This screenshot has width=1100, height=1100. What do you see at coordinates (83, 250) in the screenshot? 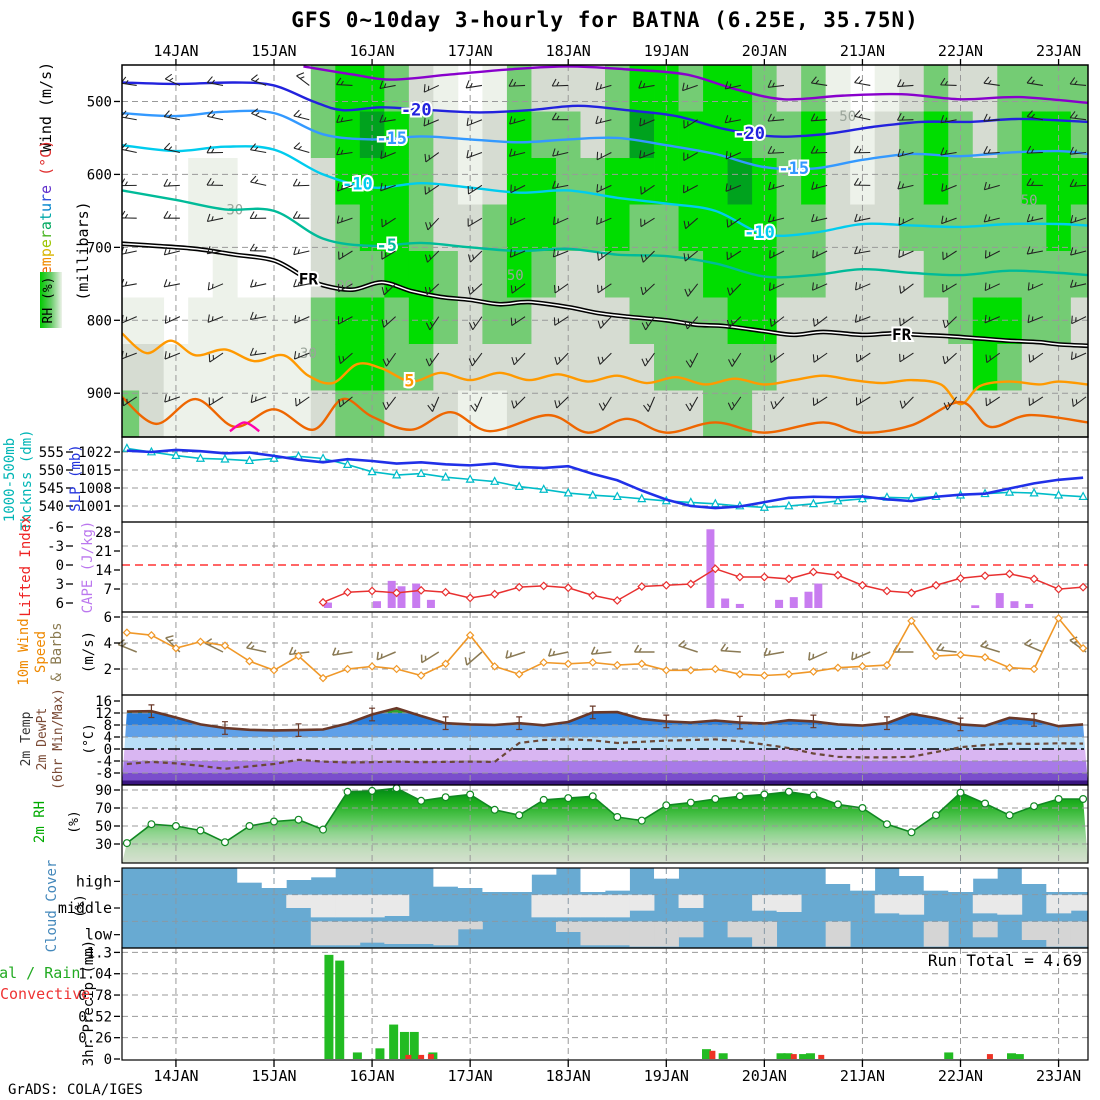
I see `svg-text: (millibars)` at bounding box center [83, 250].